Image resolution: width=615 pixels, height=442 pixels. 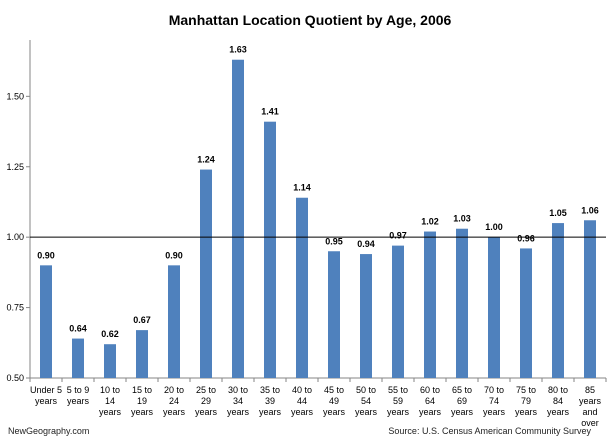 I want to click on y-tick-label: 1.00, so click(x=15, y=237).